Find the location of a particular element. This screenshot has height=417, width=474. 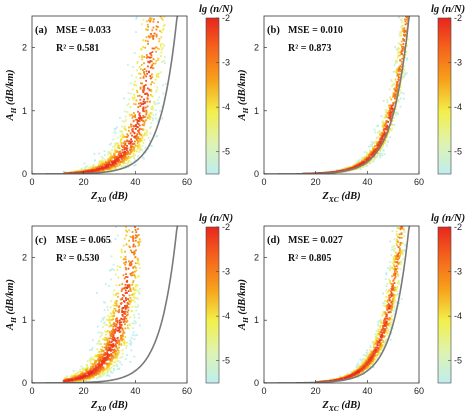

x-axis-label: ZXC (dB) is located at coordinates (340, 197).